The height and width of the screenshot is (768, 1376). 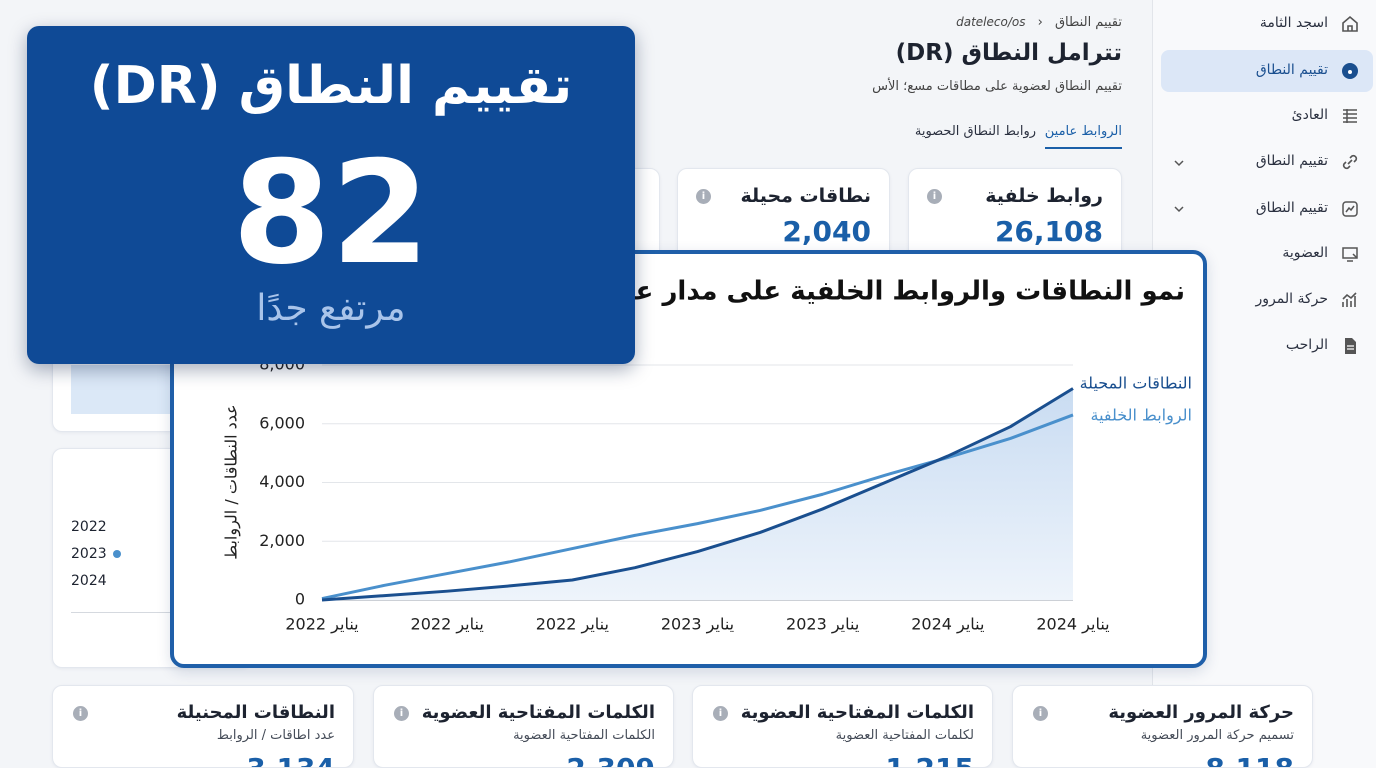 I want to click on breadcrumb-root: dateleco/os, so click(x=991, y=22).